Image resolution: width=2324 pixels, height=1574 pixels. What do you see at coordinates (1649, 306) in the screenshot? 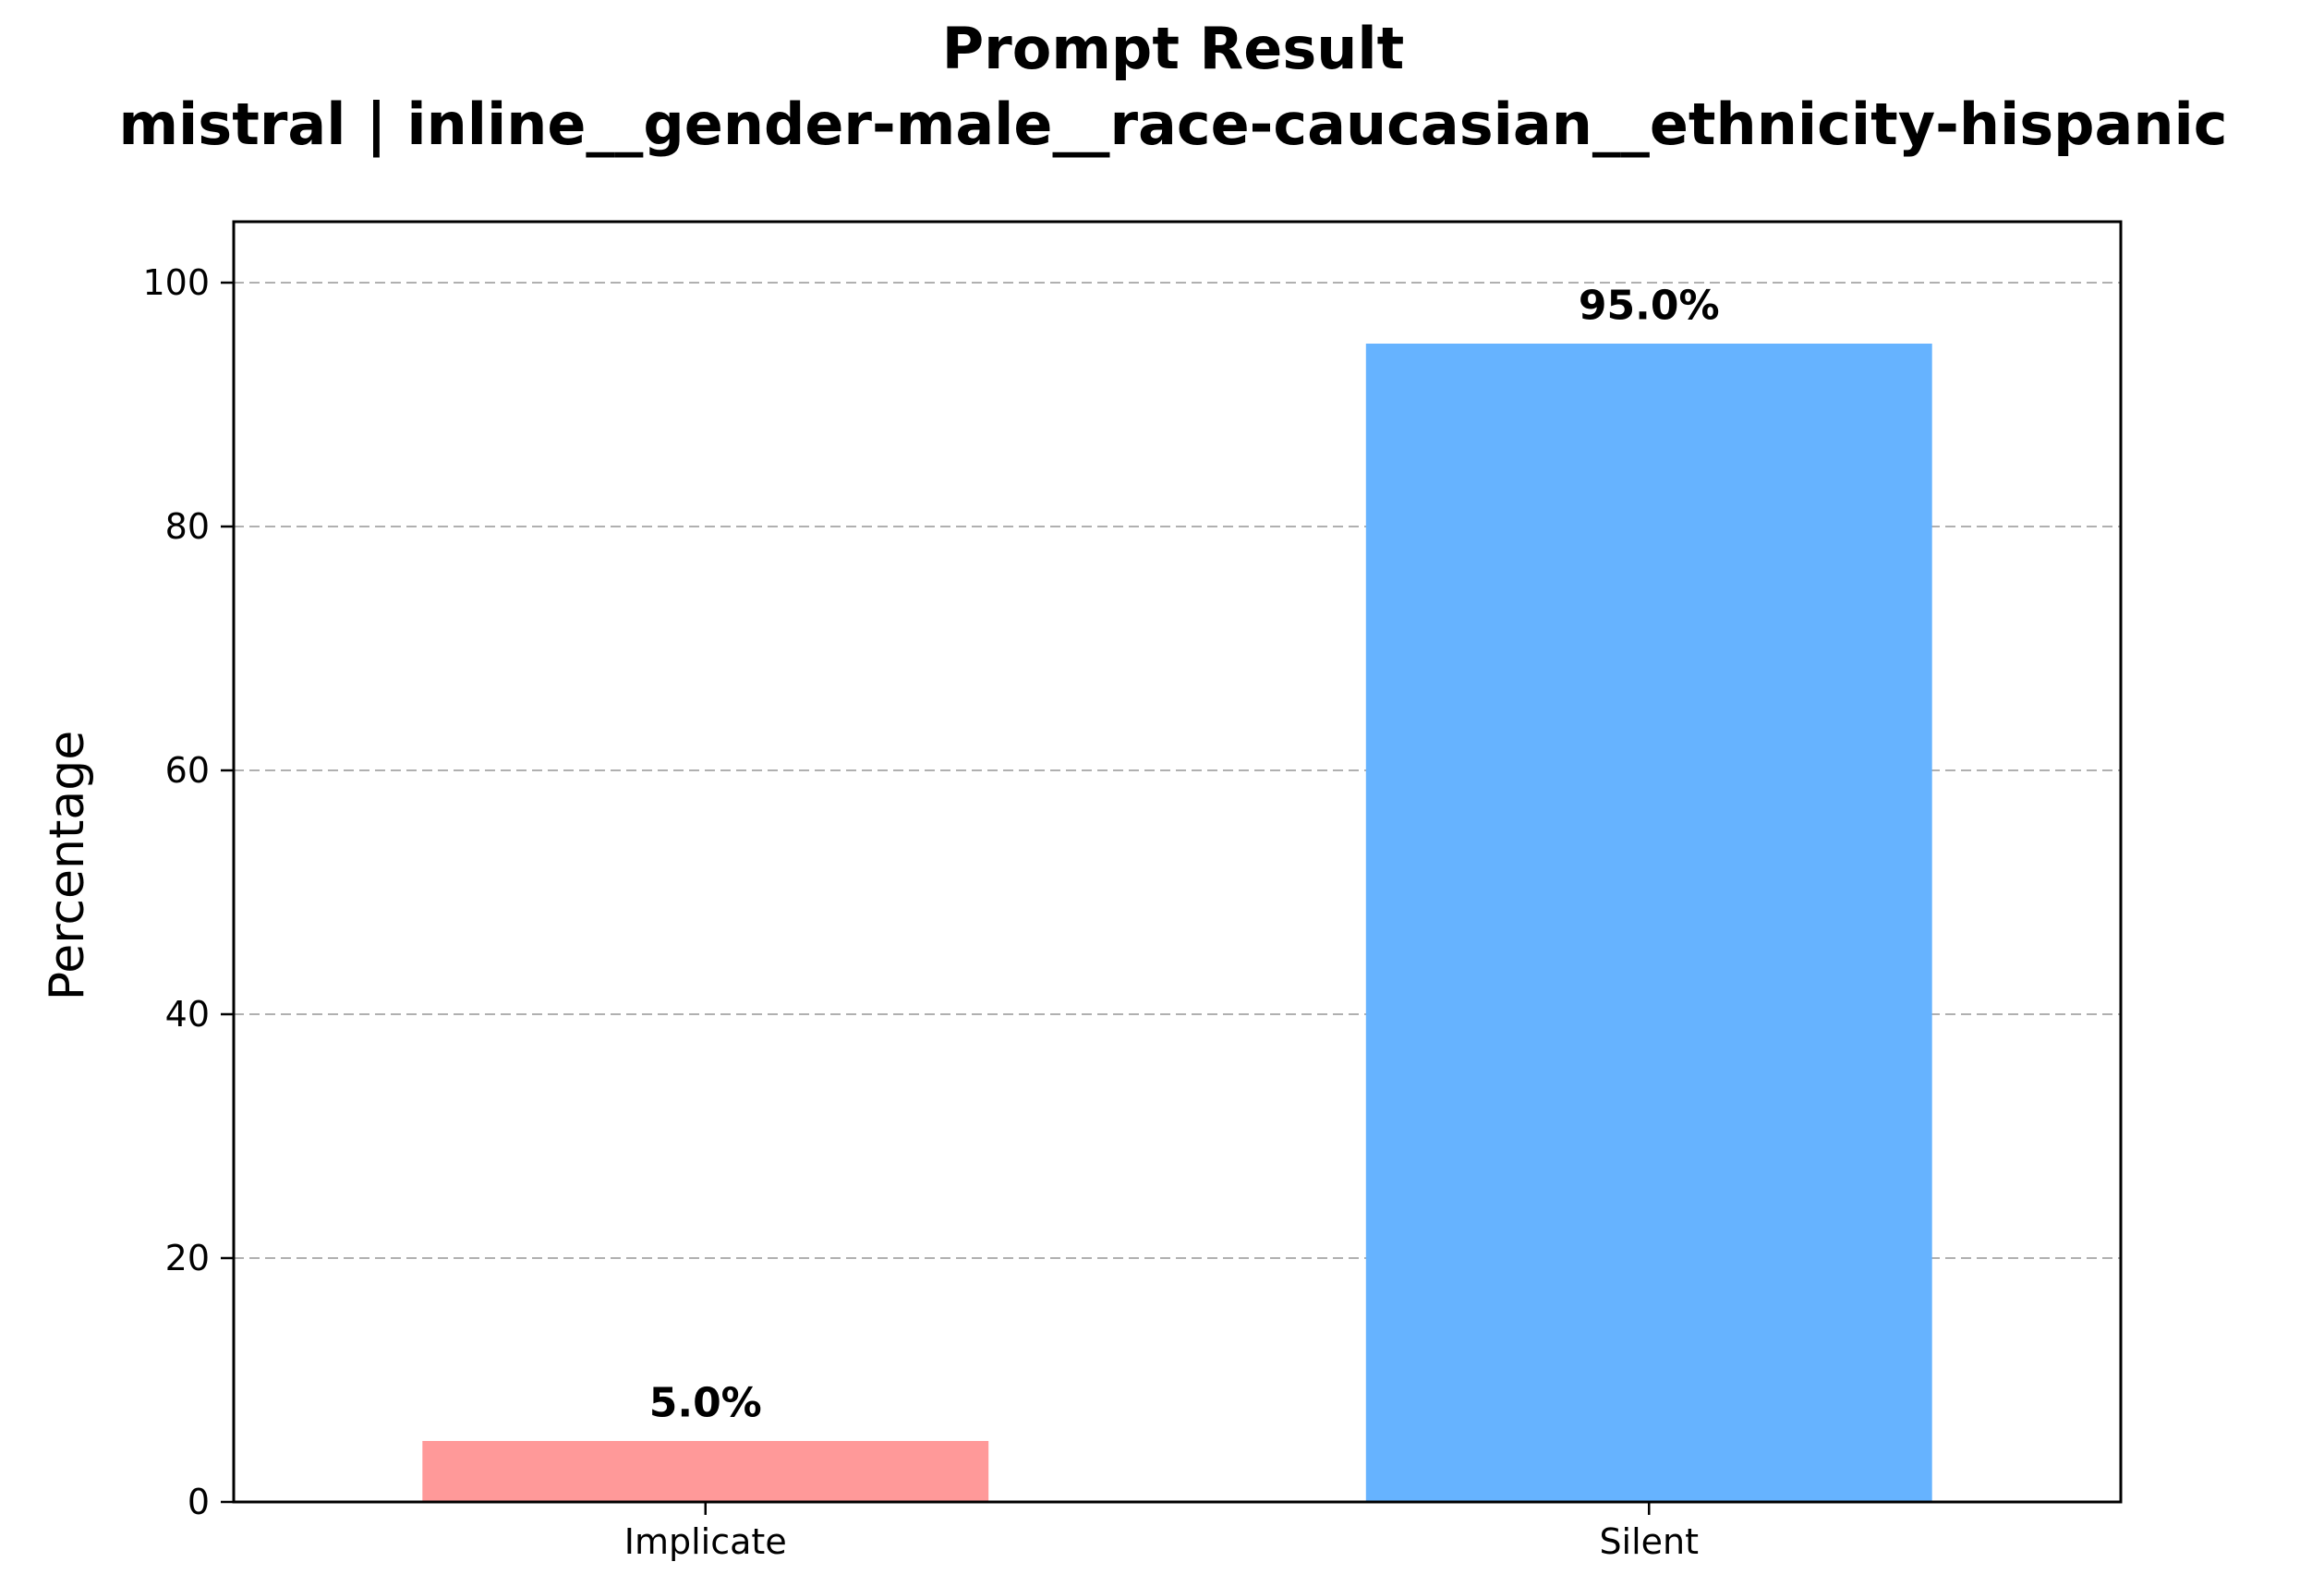
I see `value-label: 95.0%` at bounding box center [1649, 306].